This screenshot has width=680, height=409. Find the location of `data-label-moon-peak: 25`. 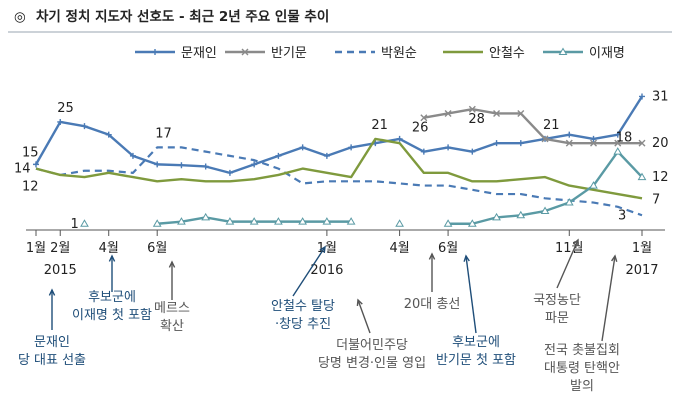

data-label-moon-peak: 25 is located at coordinates (65, 108).